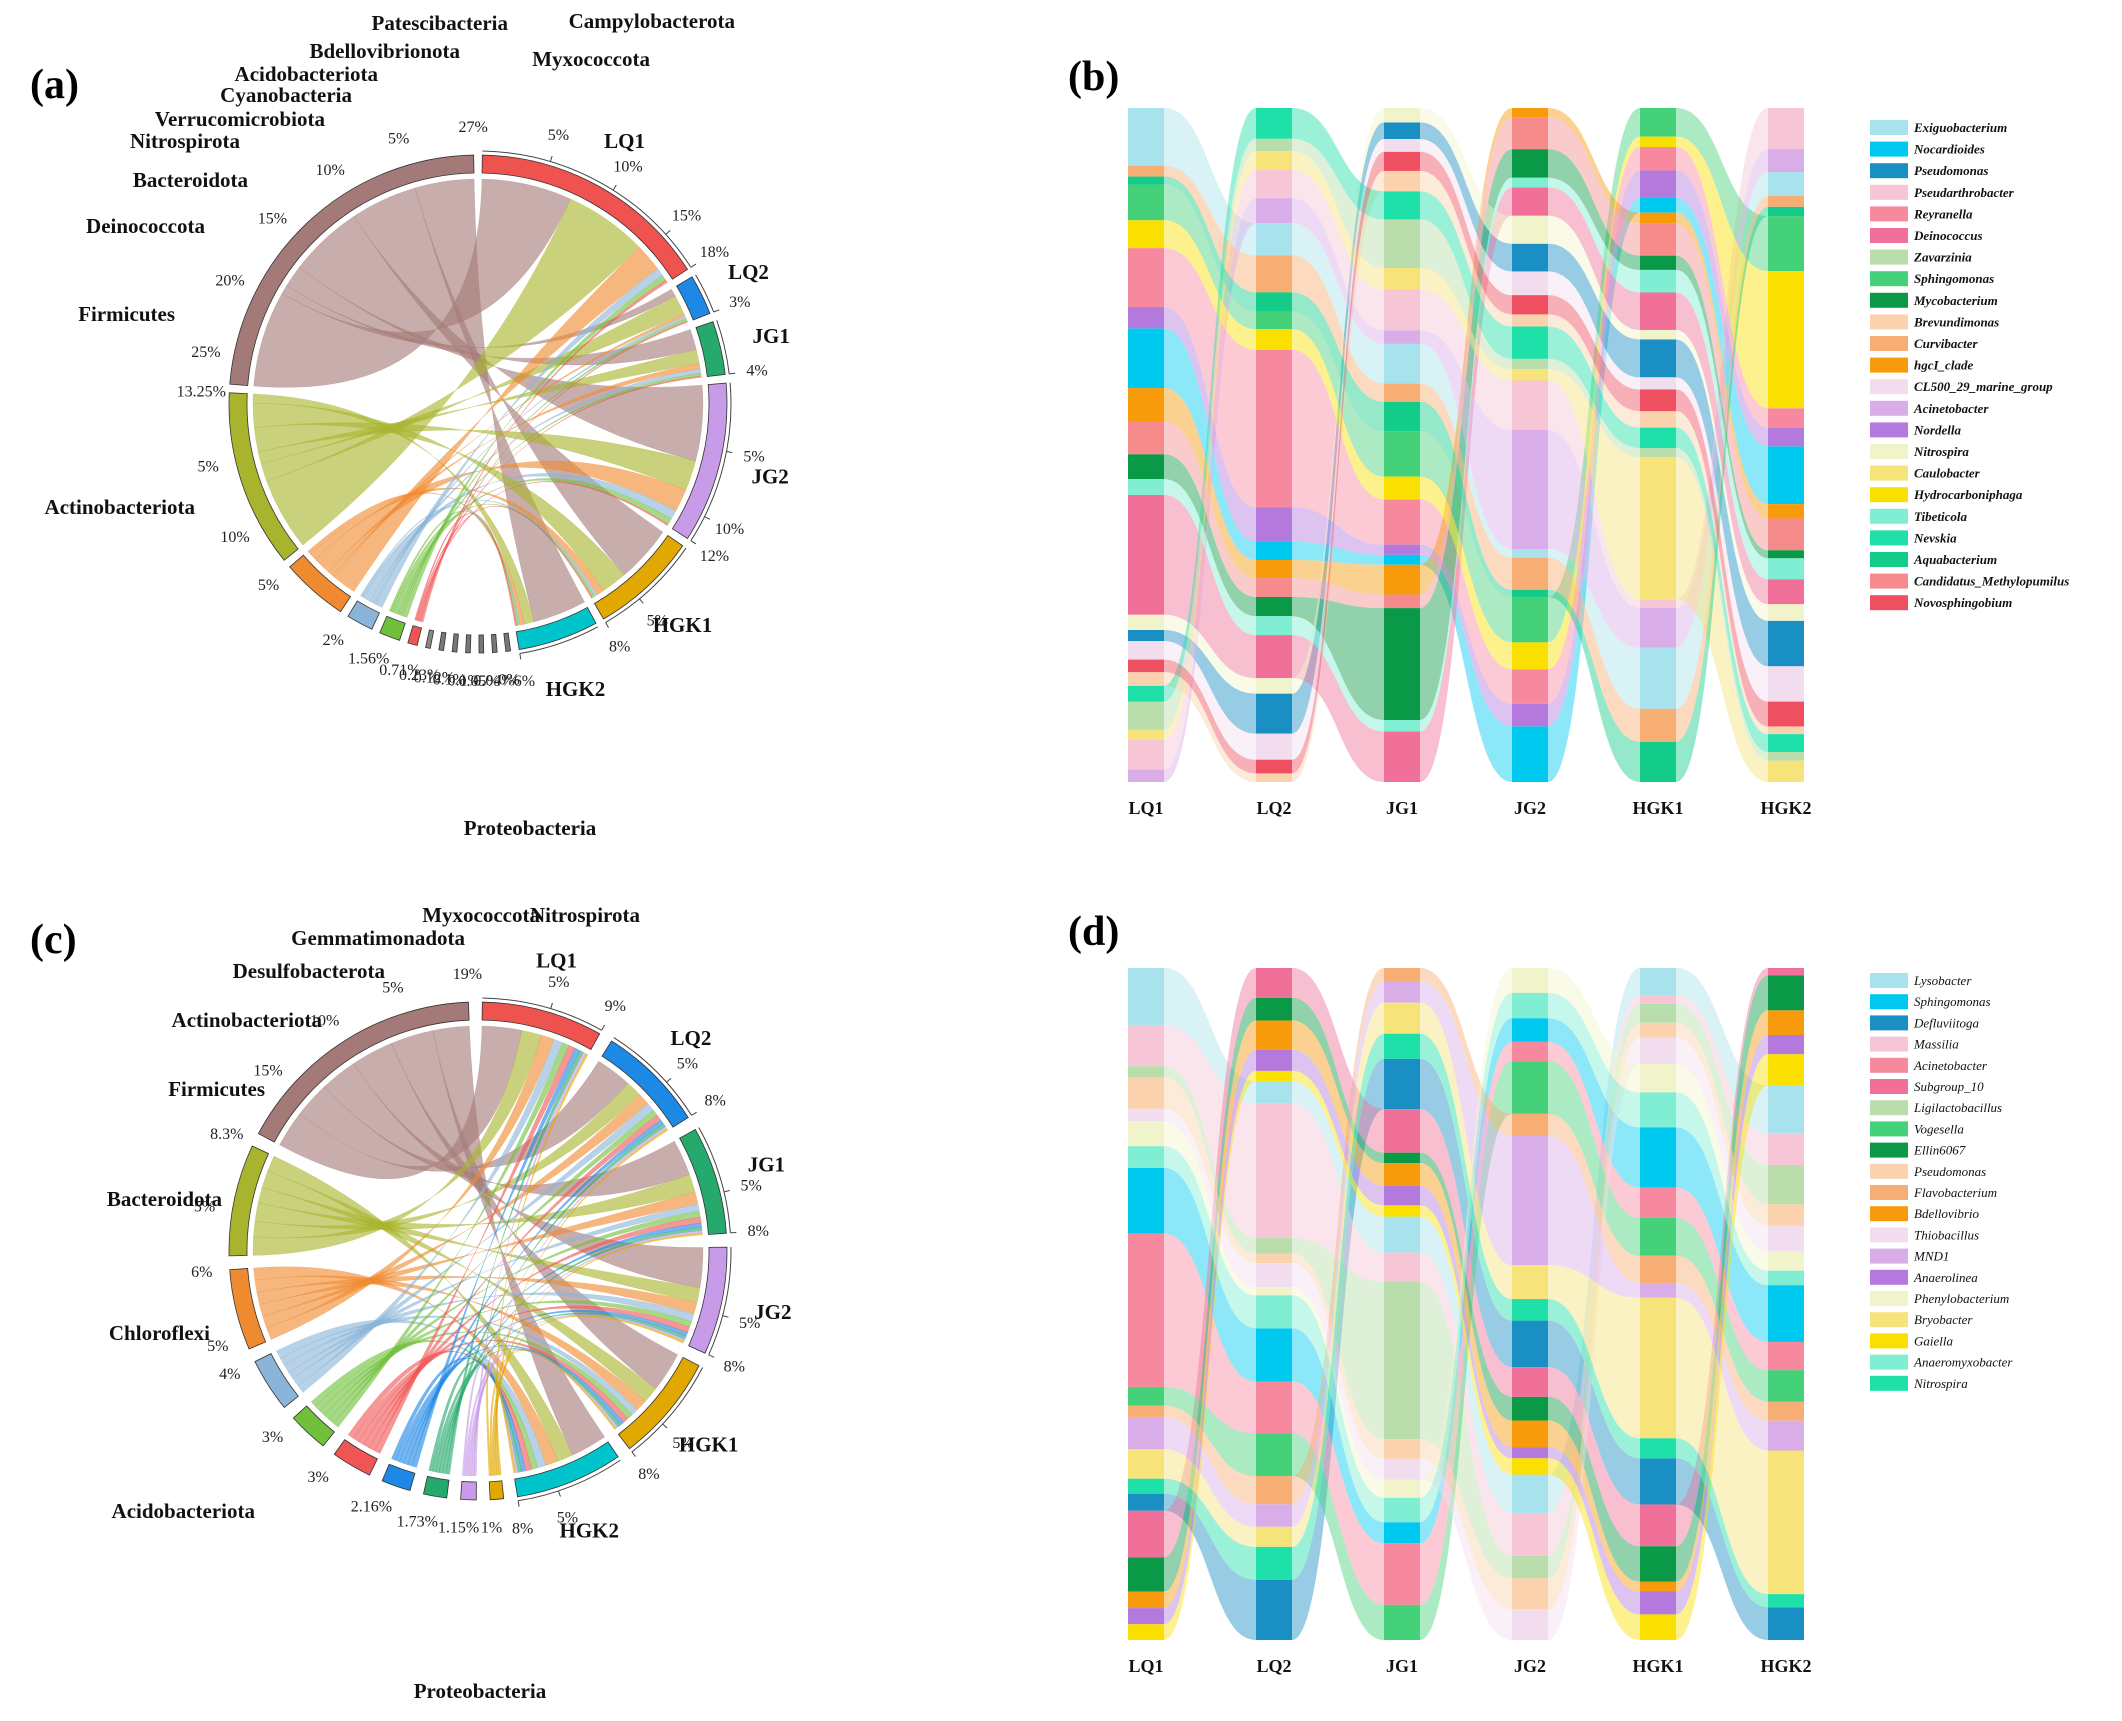 This screenshot has width=2122, height=1721. Describe the element at coordinates (1594, 1198) in the screenshot. I see `flow-flavobacterium` at that location.